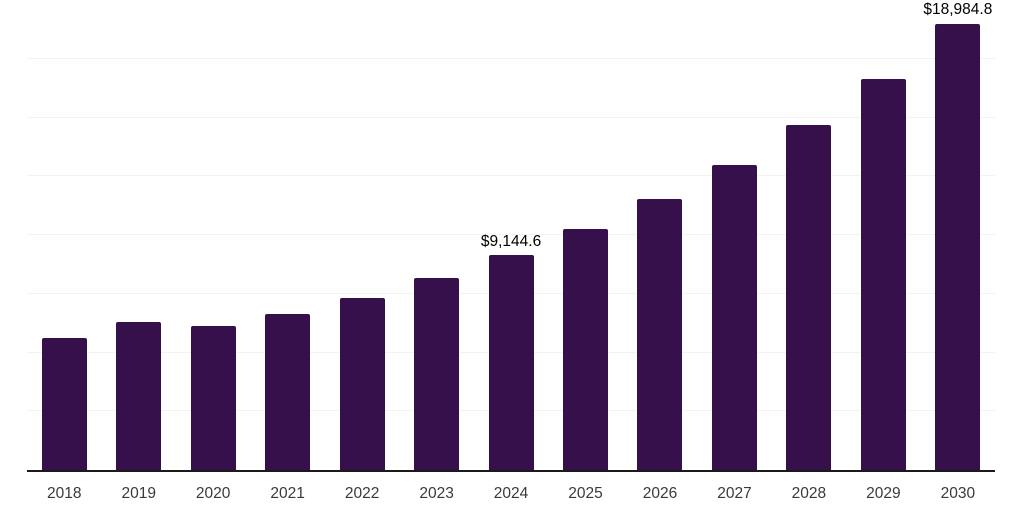 The height and width of the screenshot is (512, 1024). What do you see at coordinates (660, 493) in the screenshot?
I see `x-tick-label-2026: 2026` at bounding box center [660, 493].